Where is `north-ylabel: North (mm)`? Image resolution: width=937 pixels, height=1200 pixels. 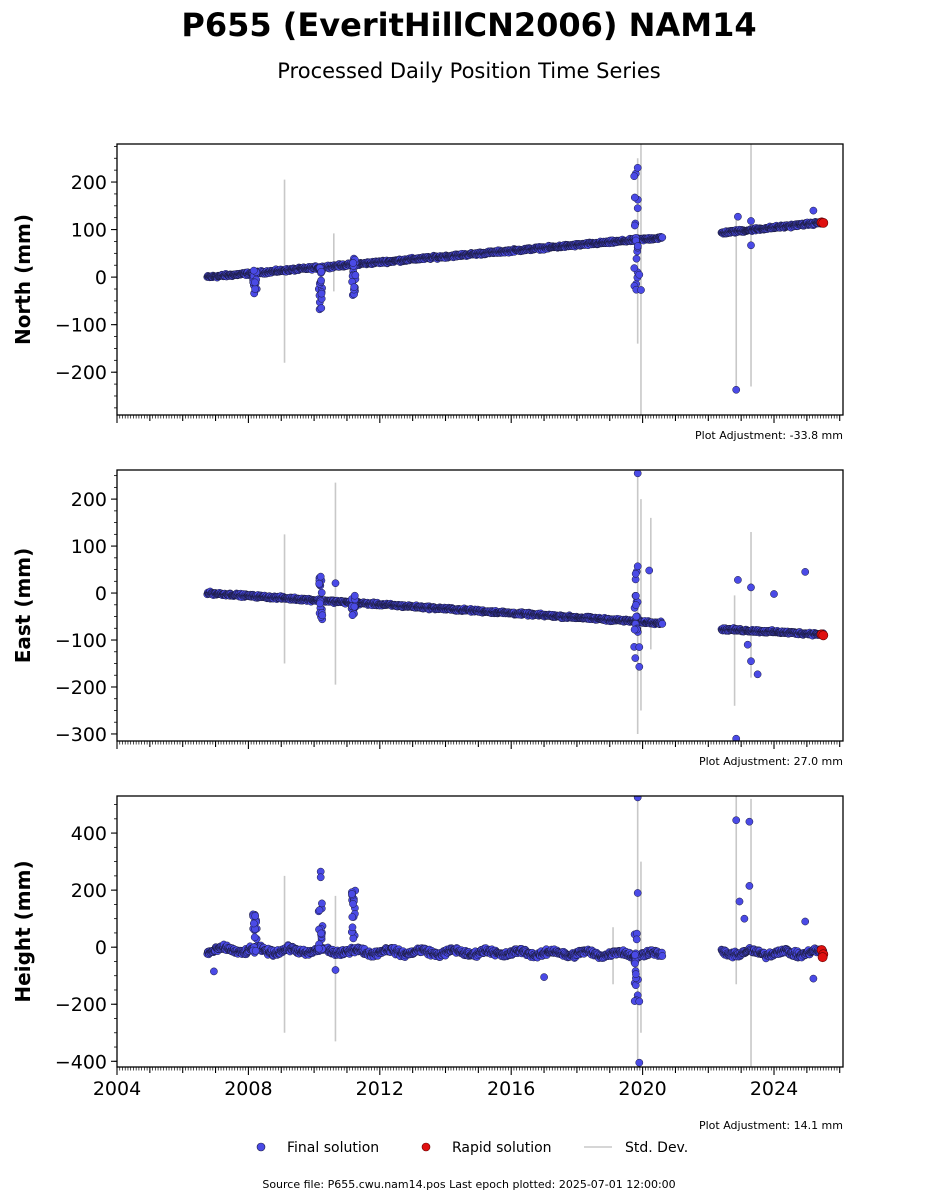 north-ylabel: North (mm) is located at coordinates (23, 279).